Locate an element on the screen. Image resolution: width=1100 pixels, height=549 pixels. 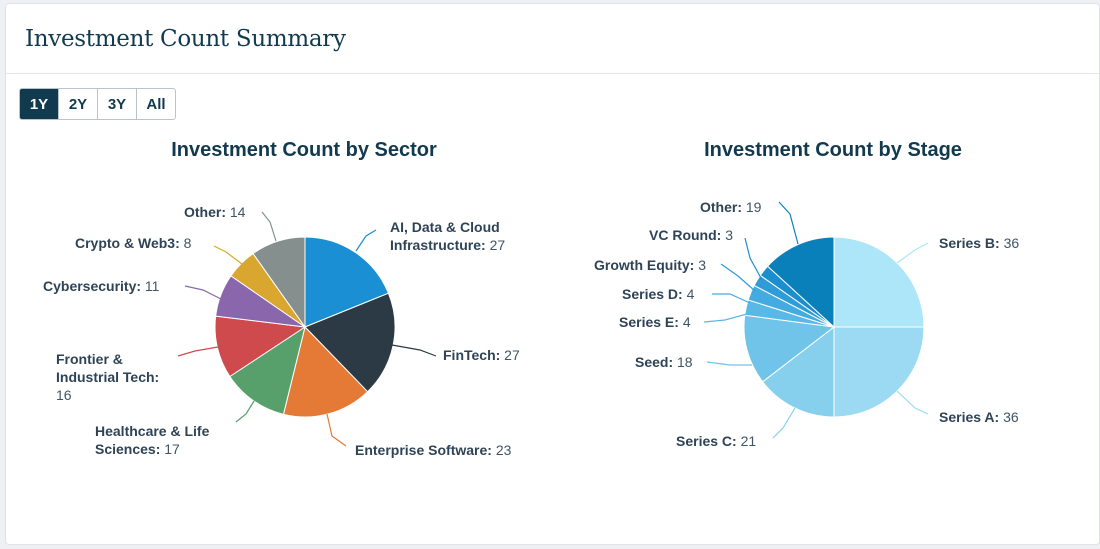
sector-label-crypto-web3: Crypto & Web3: 8 is located at coordinates (133, 243).